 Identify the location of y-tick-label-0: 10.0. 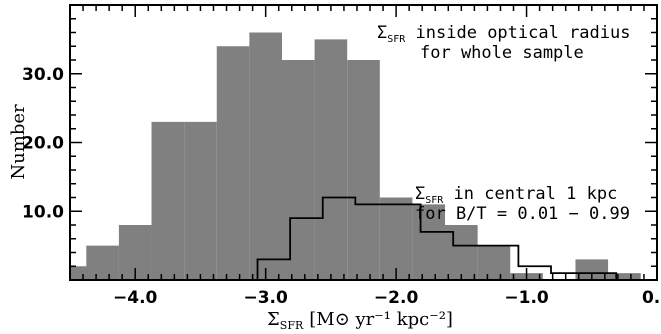
(43, 212).